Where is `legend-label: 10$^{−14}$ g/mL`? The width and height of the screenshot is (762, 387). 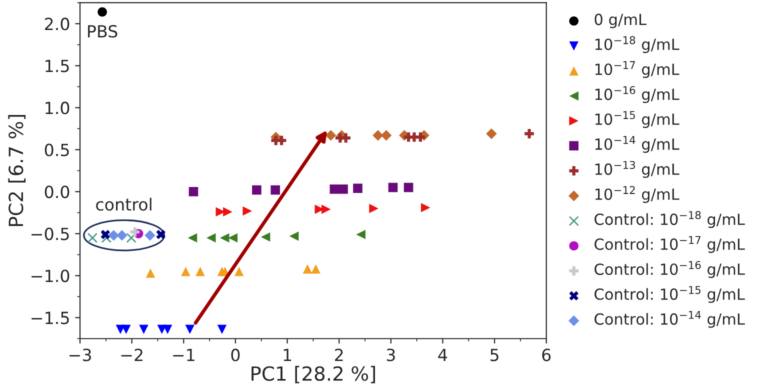
legend-label: 10$^{−14}$ g/mL is located at coordinates (637, 144).